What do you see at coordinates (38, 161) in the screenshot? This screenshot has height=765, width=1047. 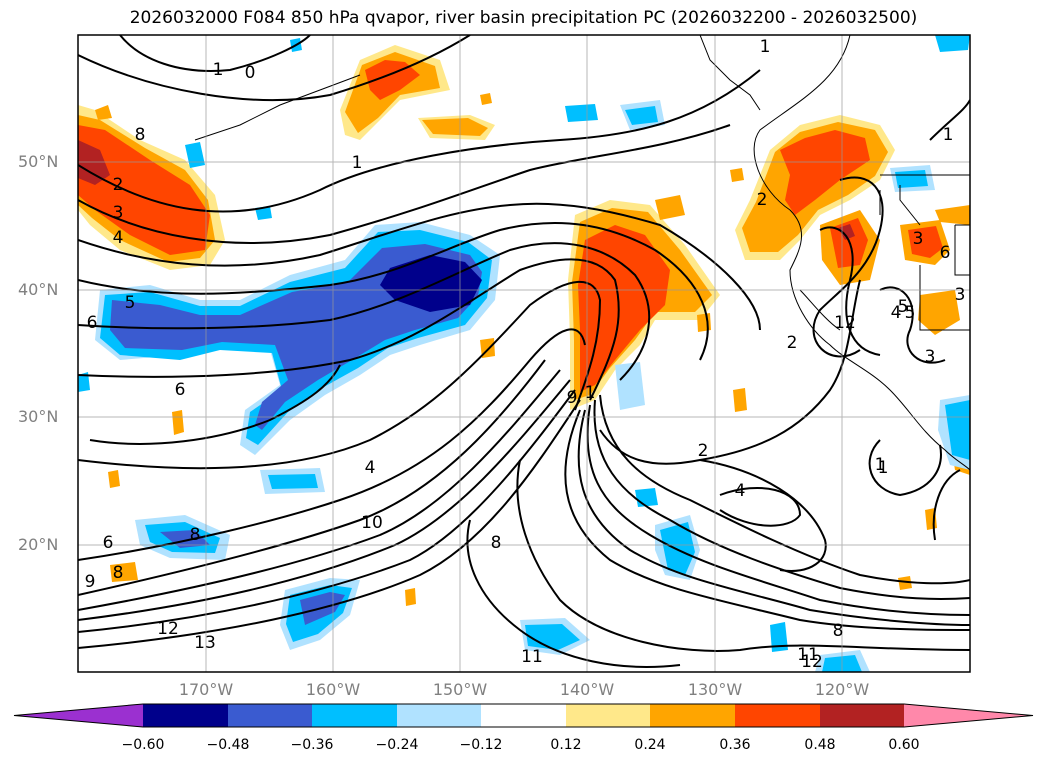 I see `lat-label-50n: 50°N` at bounding box center [38, 161].